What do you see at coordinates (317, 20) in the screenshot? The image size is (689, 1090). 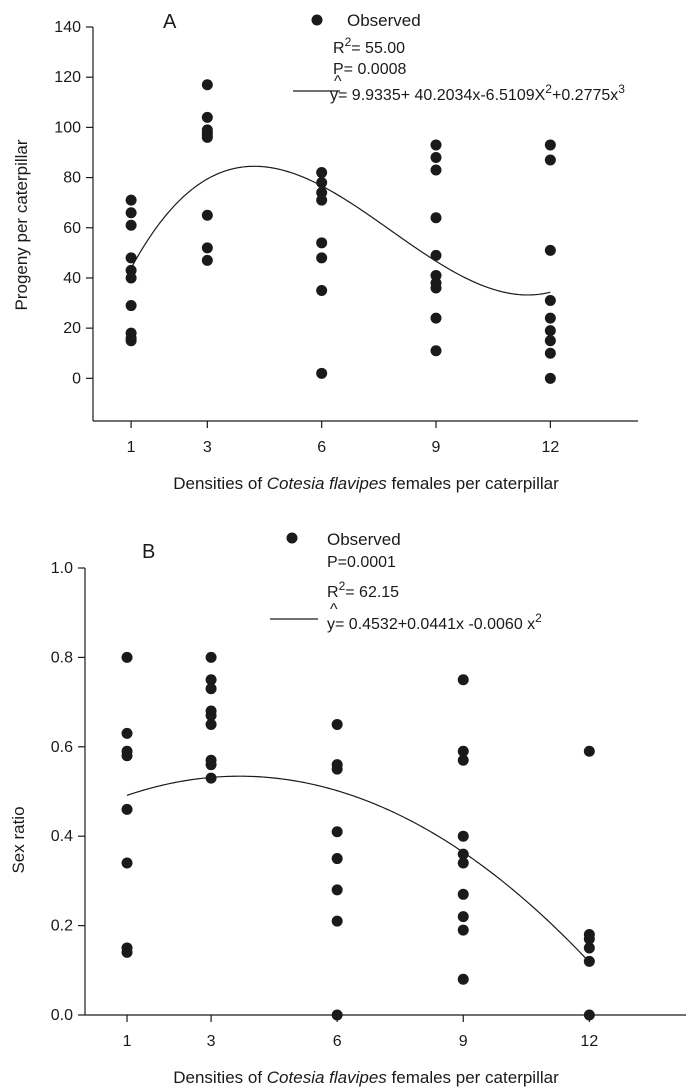 I see `panel-a-legend-observed-marker` at bounding box center [317, 20].